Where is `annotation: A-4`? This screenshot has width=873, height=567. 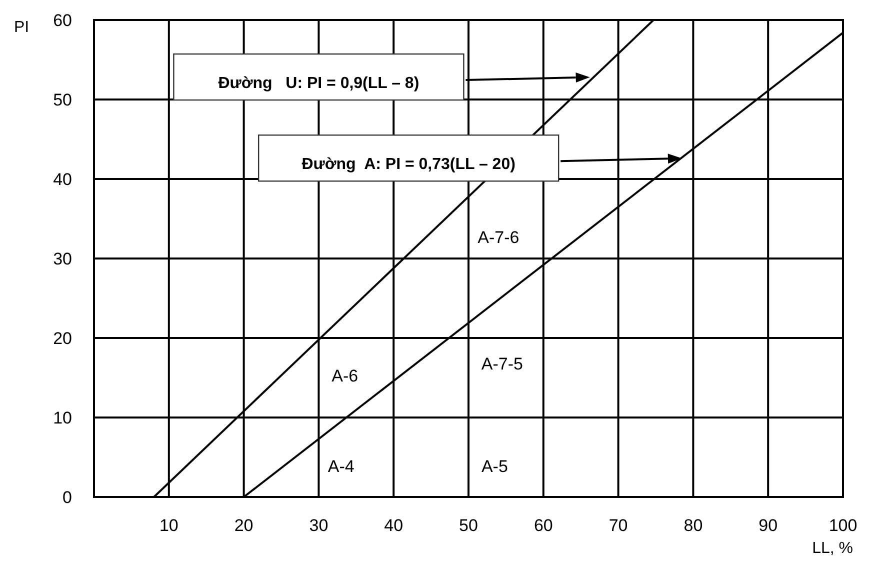
annotation: A-4 is located at coordinates (341, 466).